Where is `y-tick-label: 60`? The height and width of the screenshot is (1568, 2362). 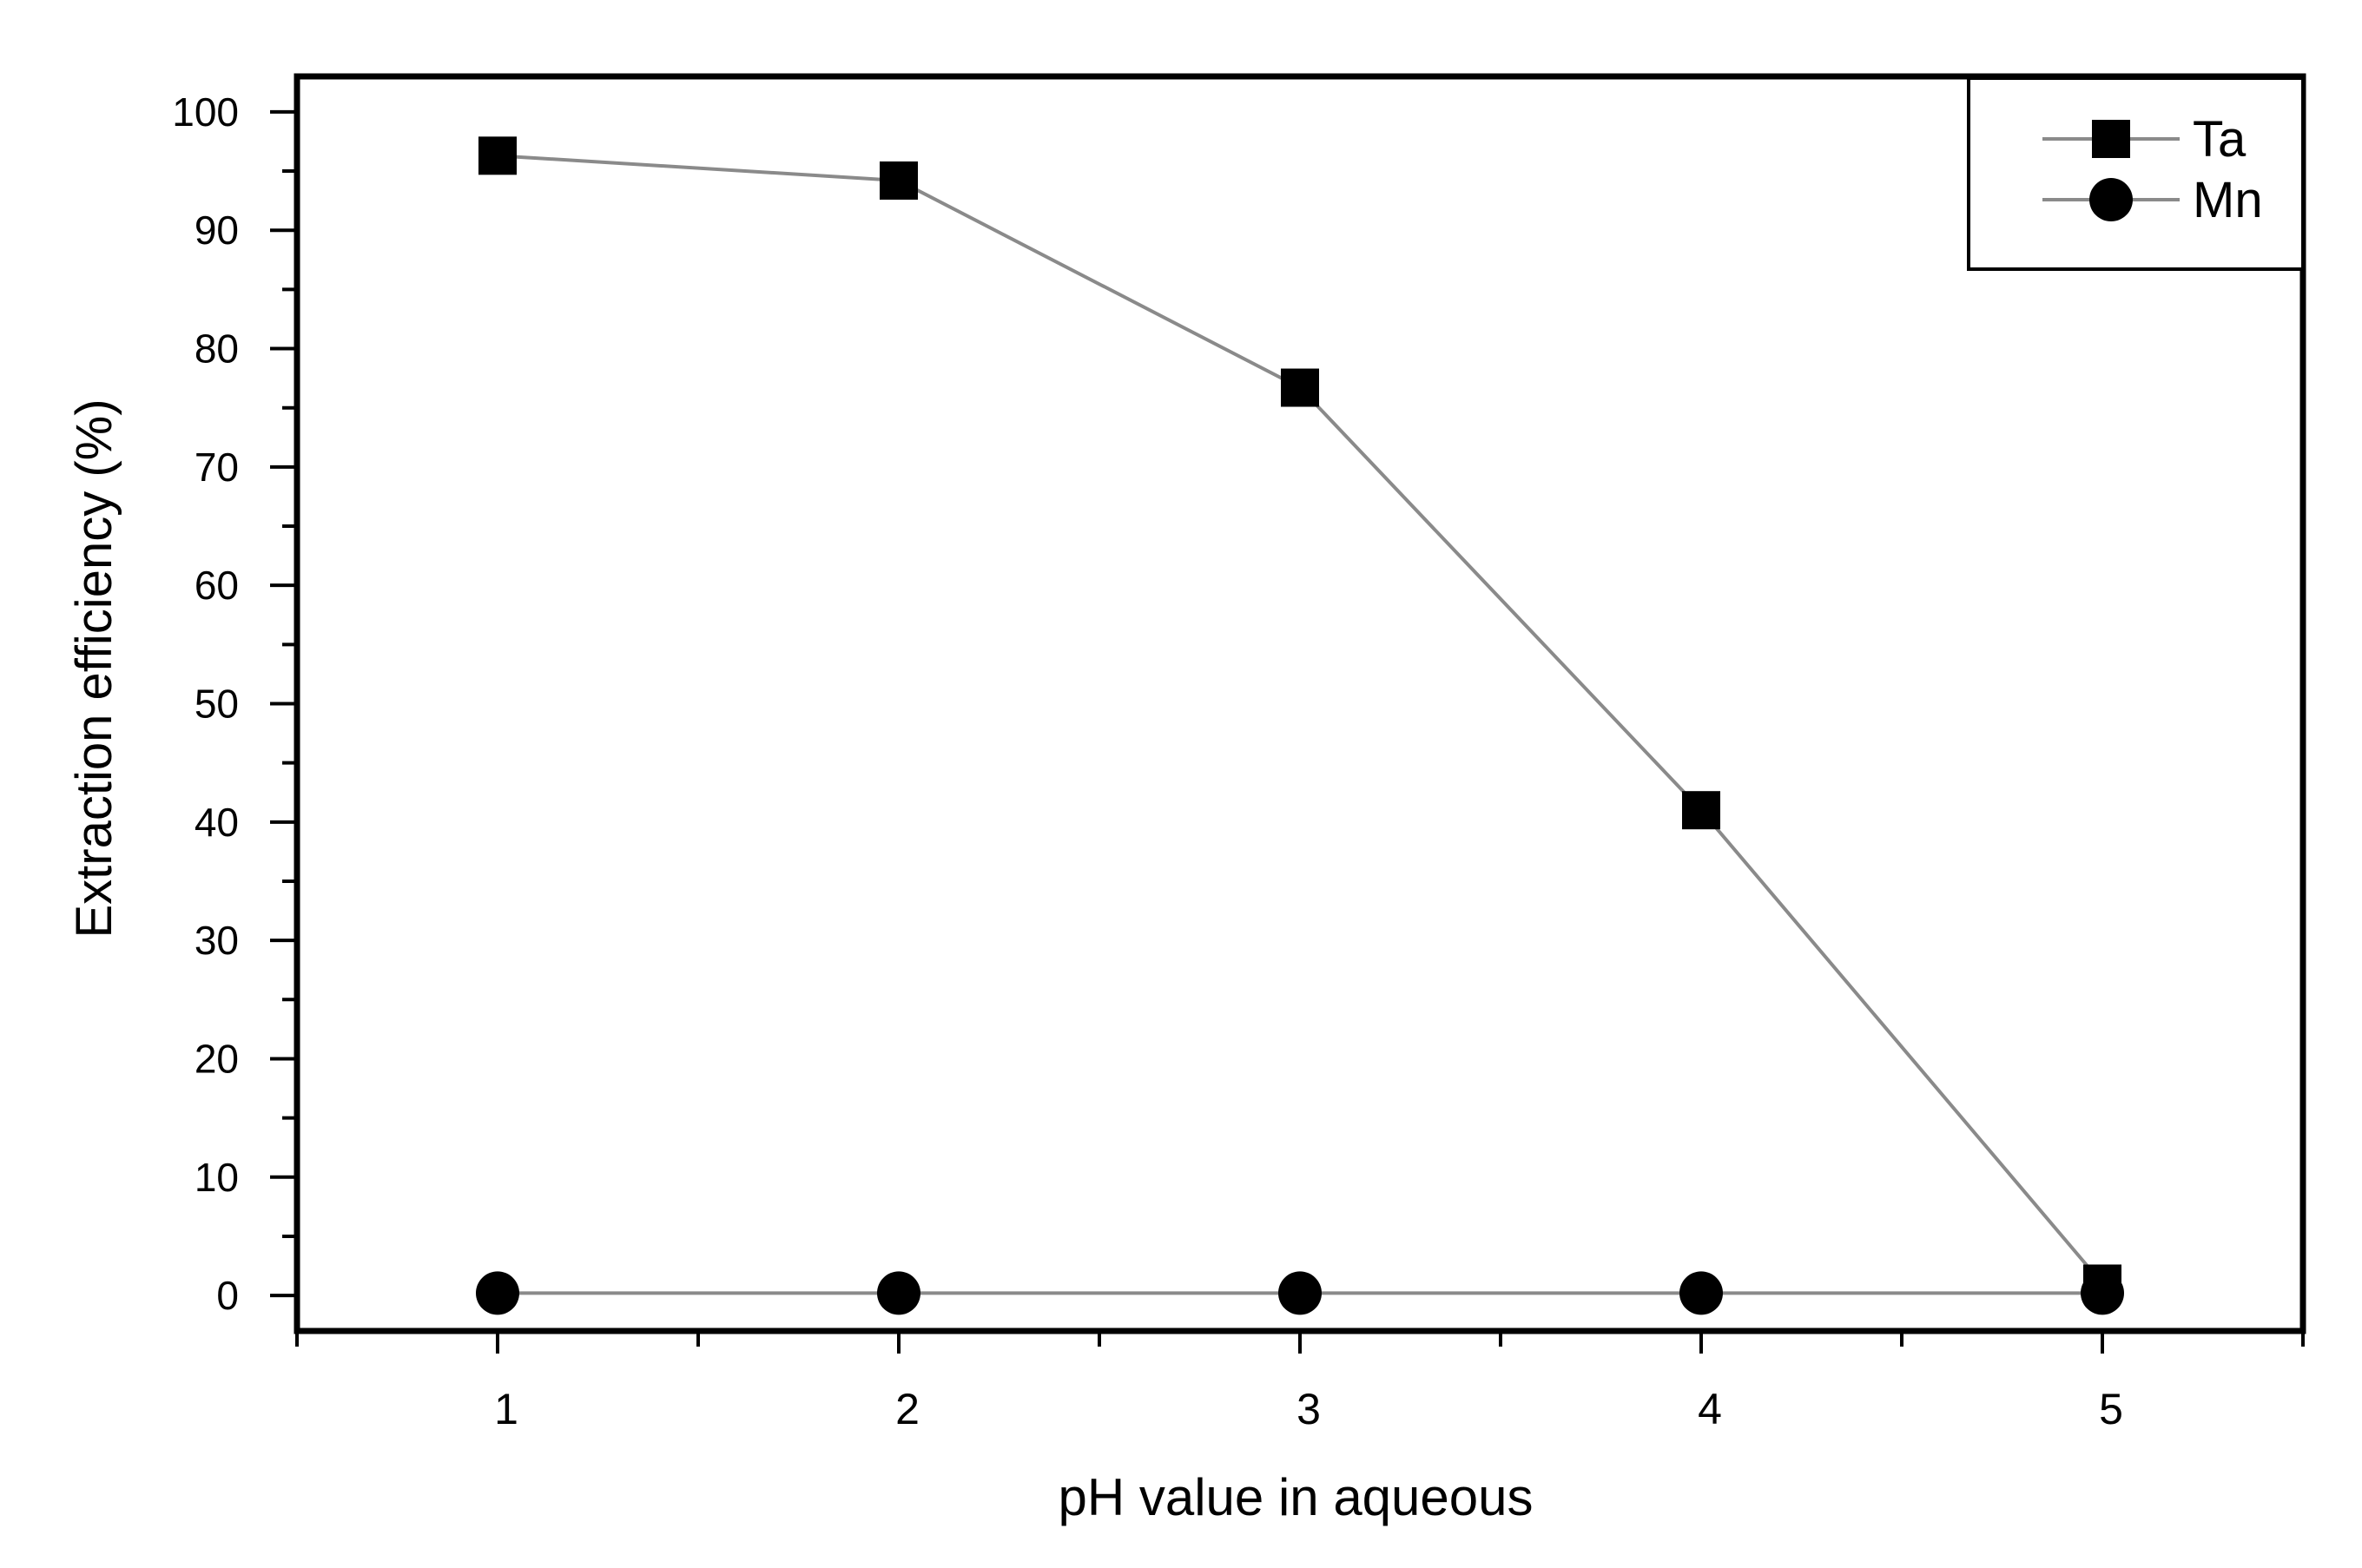 y-tick-label: 60 is located at coordinates (217, 585).